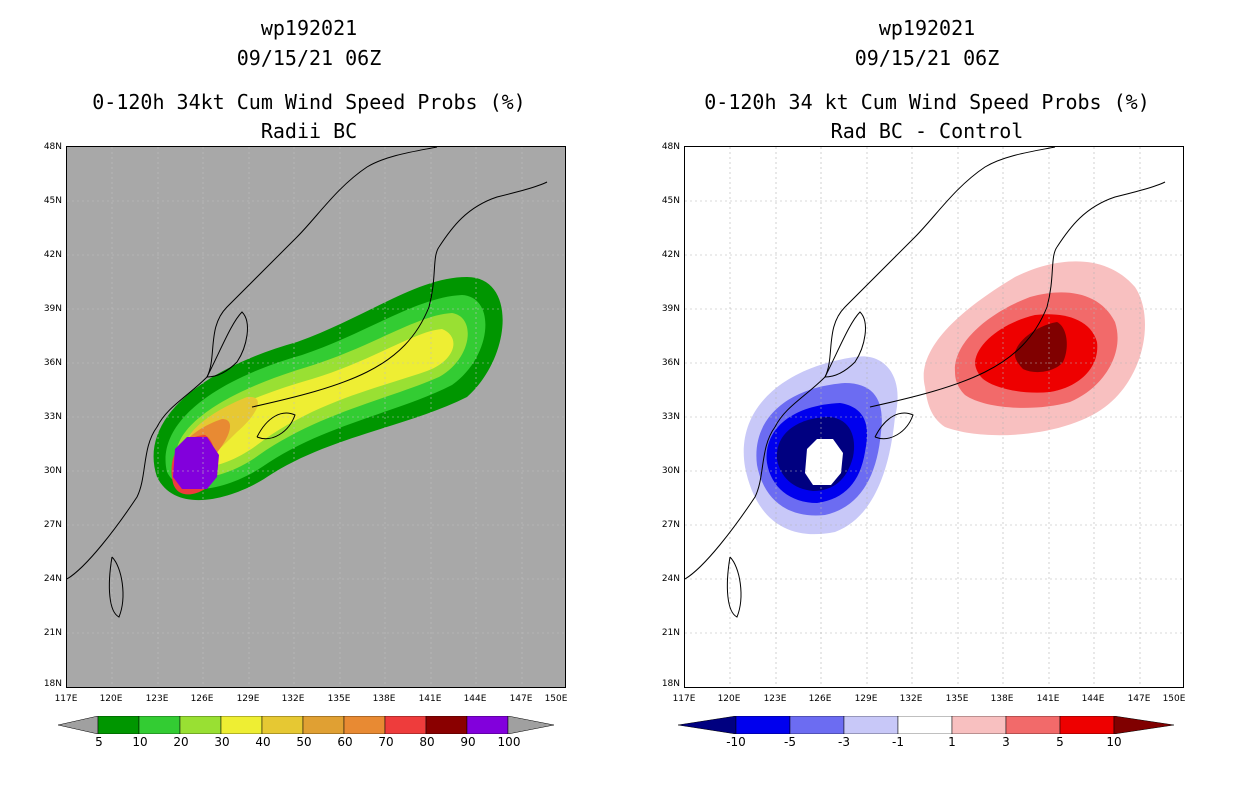 The image size is (1236, 800). What do you see at coordinates (820, 445) in the screenshot?
I see `negative-anomaly` at bounding box center [820, 445].